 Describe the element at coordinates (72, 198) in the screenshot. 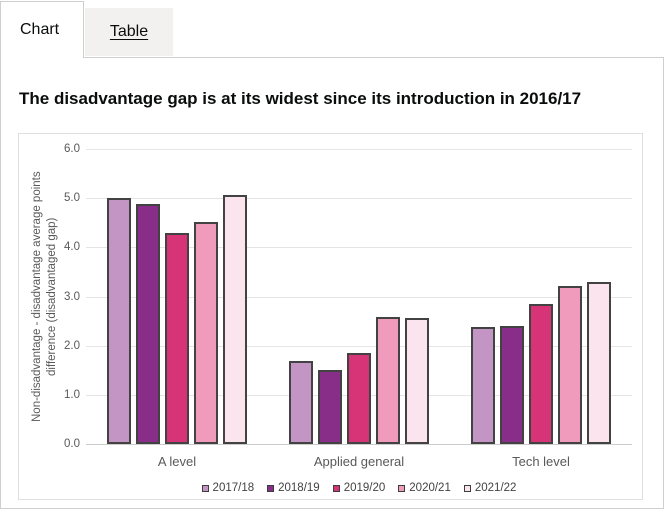

I see `y-tick-label: 5.0` at that location.